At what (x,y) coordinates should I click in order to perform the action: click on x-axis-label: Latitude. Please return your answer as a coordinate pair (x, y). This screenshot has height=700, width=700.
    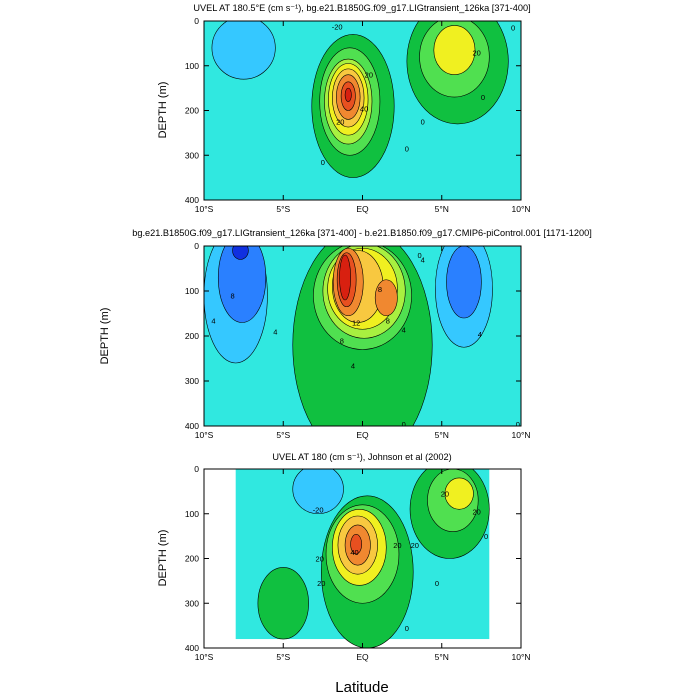
    Looking at the image, I should click on (361, 687).